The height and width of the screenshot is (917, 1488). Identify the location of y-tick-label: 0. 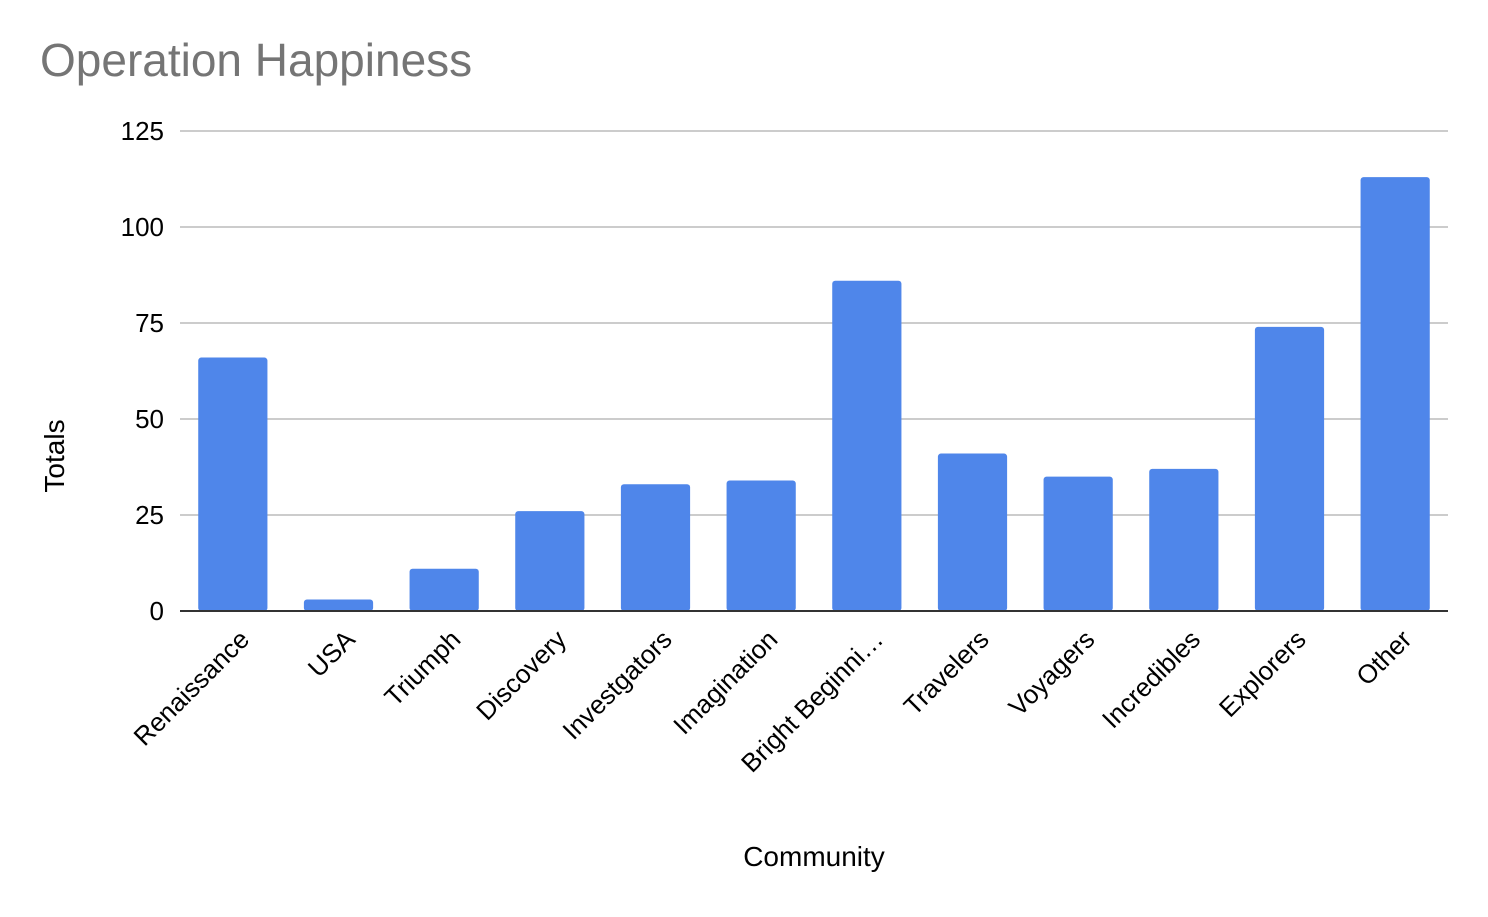
(157, 611).